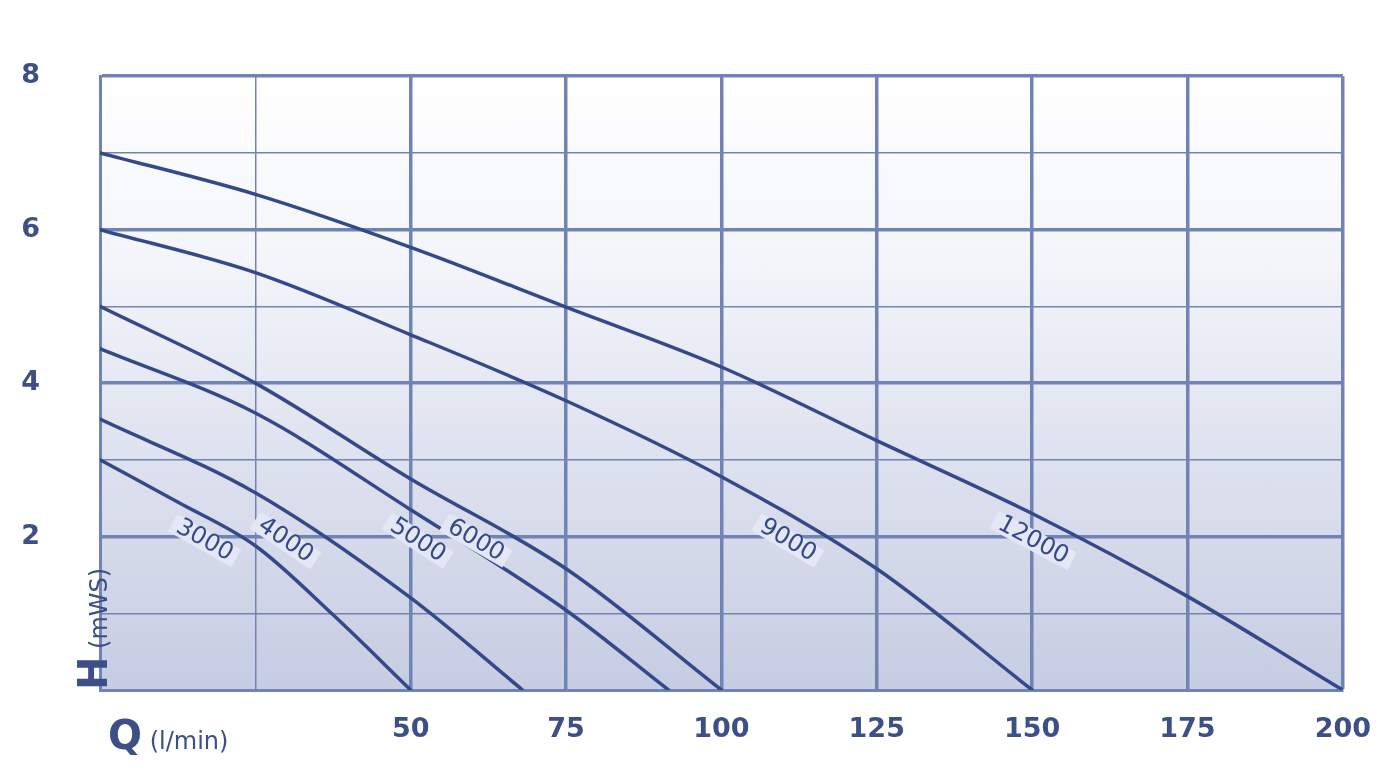  I want to click on x-tick-label: 50, so click(410, 728).